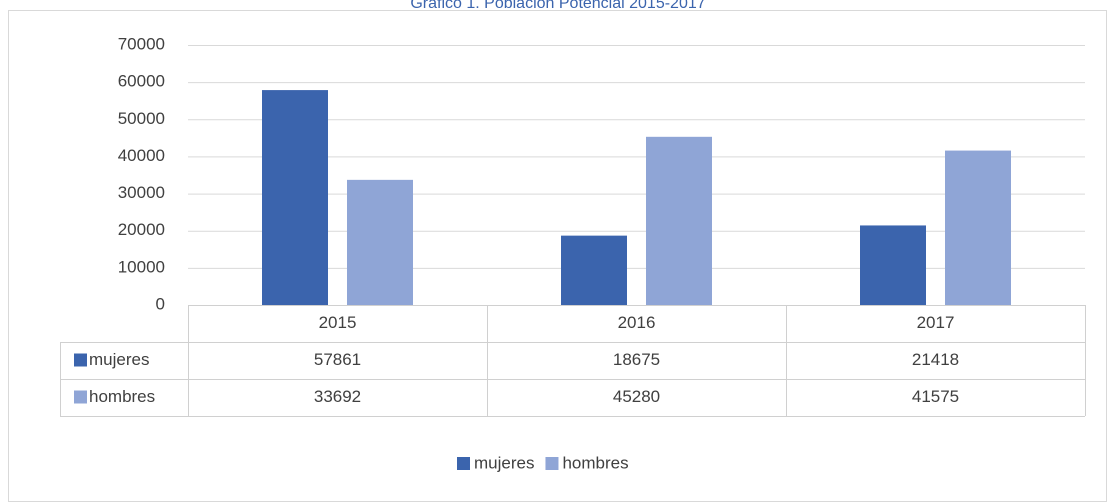 This screenshot has height=503, width=1108. Describe the element at coordinates (636, 359) in the screenshot. I see `table-value: 18675` at that location.